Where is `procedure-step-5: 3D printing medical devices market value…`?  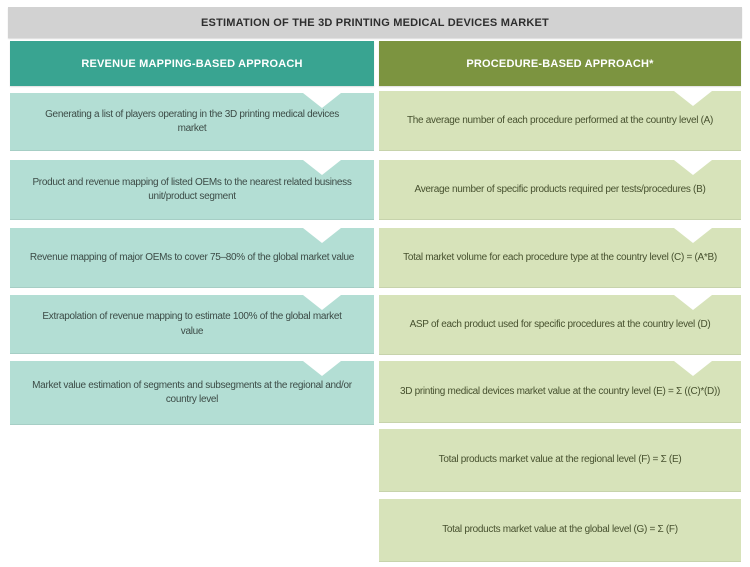
procedure-step-5: 3D printing medical devices market value… is located at coordinates (560, 392).